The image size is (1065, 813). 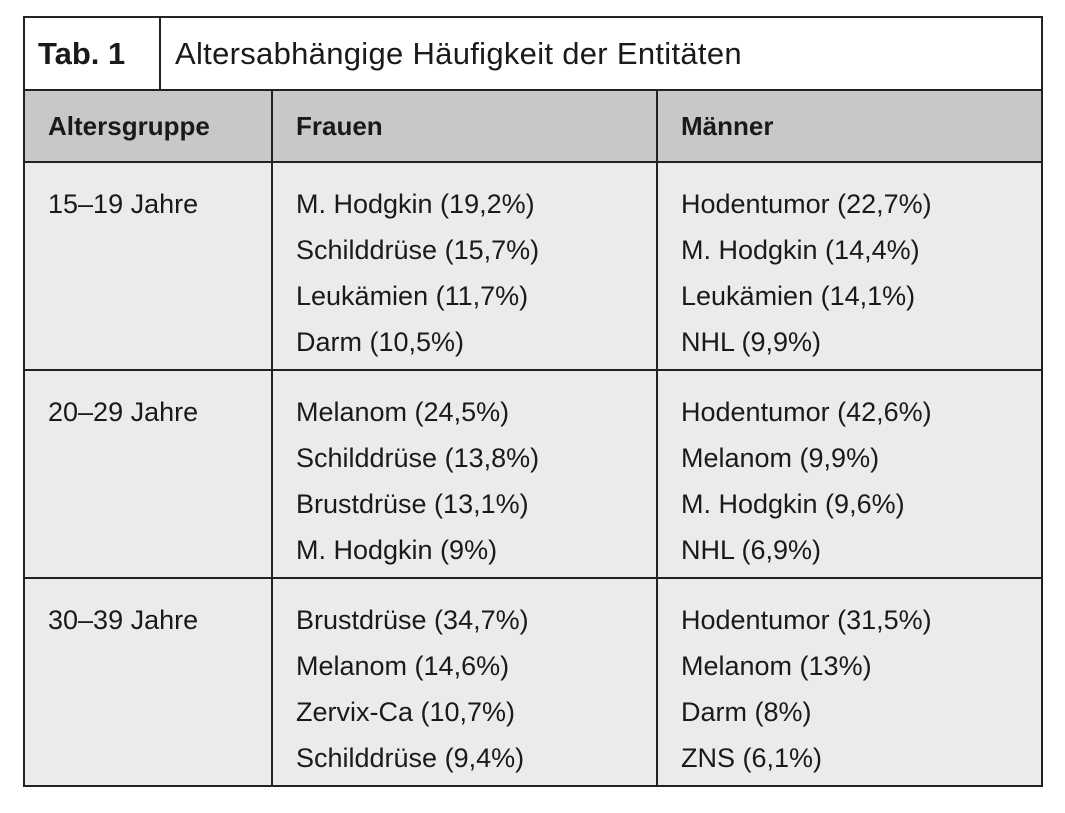 What do you see at coordinates (129, 126) in the screenshot?
I see `header-age-group: Altersgruppe` at bounding box center [129, 126].